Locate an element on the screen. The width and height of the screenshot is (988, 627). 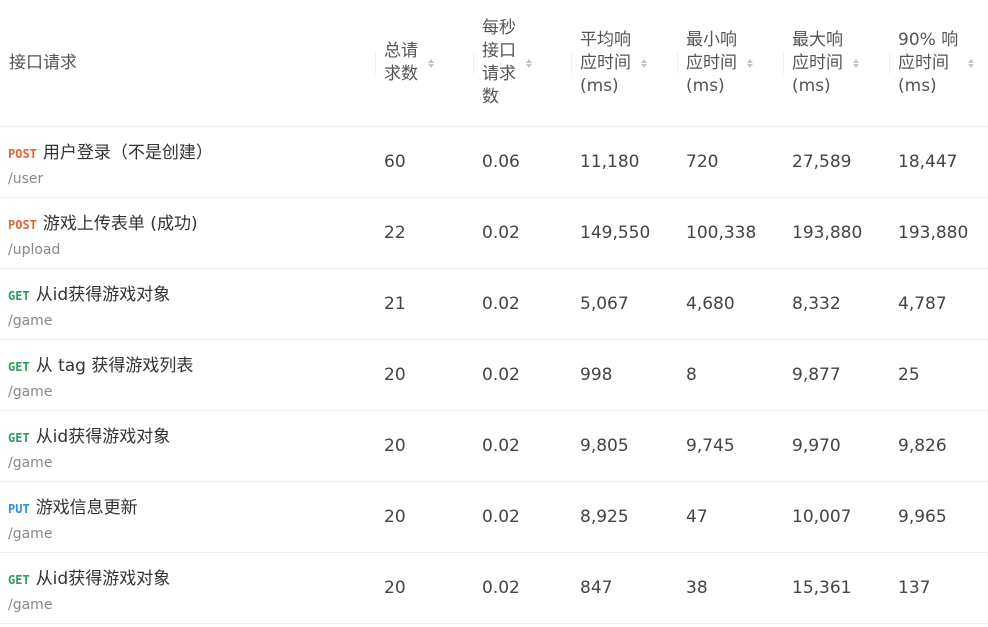
cell-min-response-time: 100,338 is located at coordinates (730, 233).